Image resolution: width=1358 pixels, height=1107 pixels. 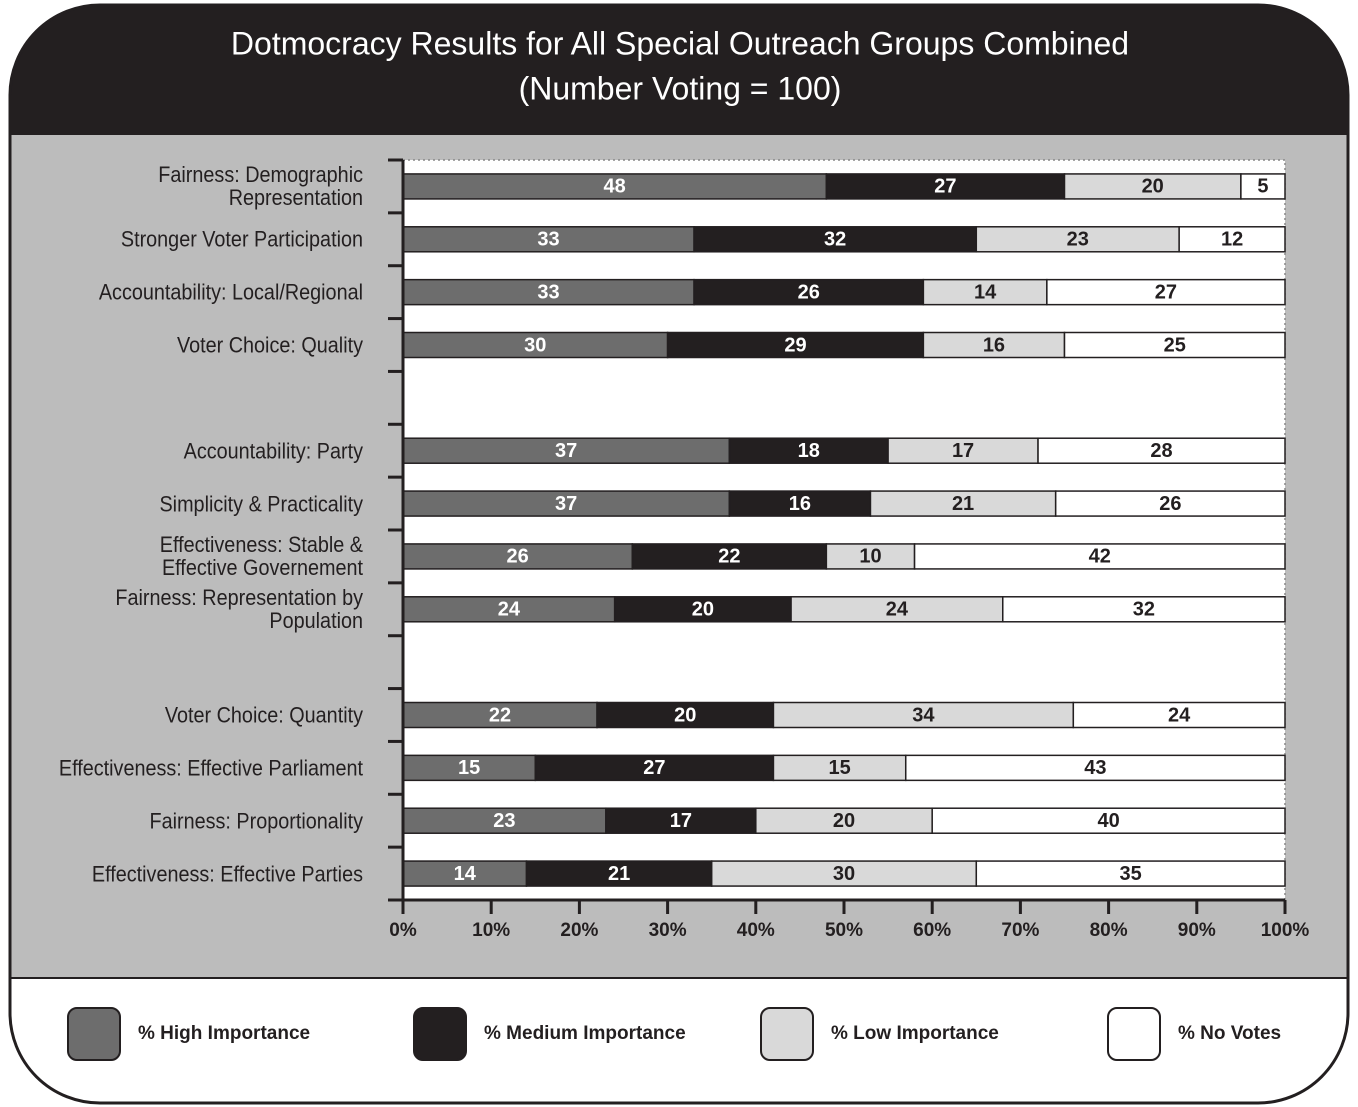 What do you see at coordinates (756, 930) in the screenshot?
I see `x-tick-label: 40%` at bounding box center [756, 930].